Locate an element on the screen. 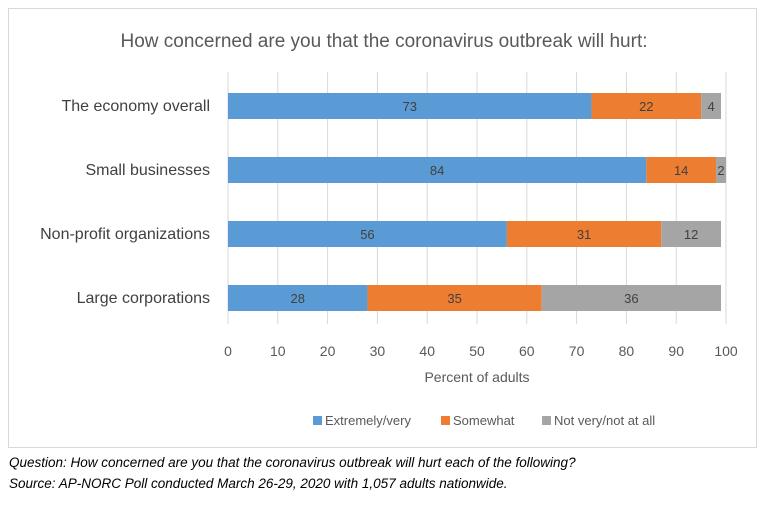 The image size is (768, 506). data-label: 84 is located at coordinates (437, 170).